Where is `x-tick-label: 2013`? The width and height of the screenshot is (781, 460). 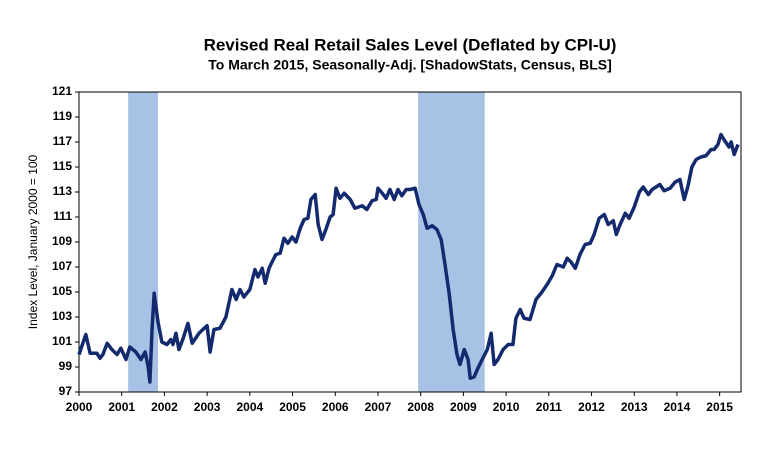
x-tick-label: 2013 is located at coordinates (634, 407).